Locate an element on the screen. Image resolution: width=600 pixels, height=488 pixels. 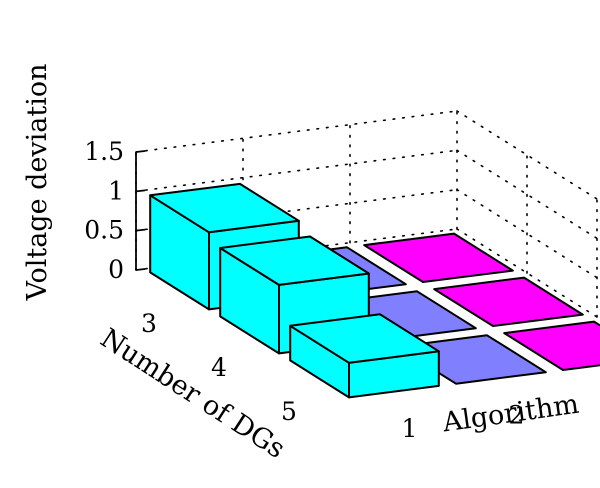
dg-tick-label: 5 is located at coordinates (289, 411).